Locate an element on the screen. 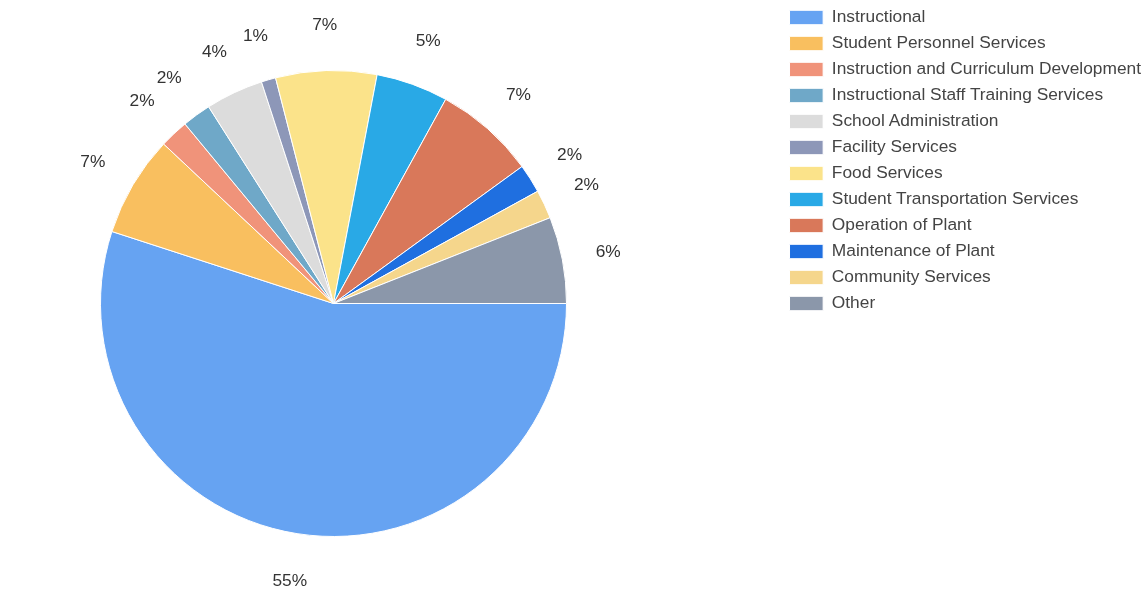 This screenshot has height=593, width=1147. legend-label: School Administration is located at coordinates (915, 120).